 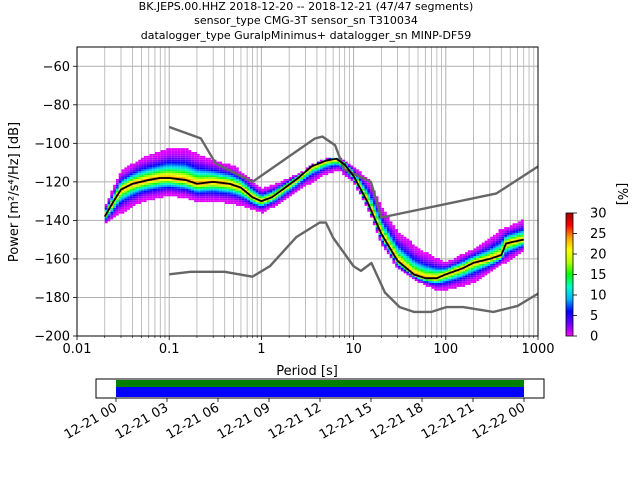 I want to click on timeline-tick-label: 12-22 00, so click(x=499, y=421).